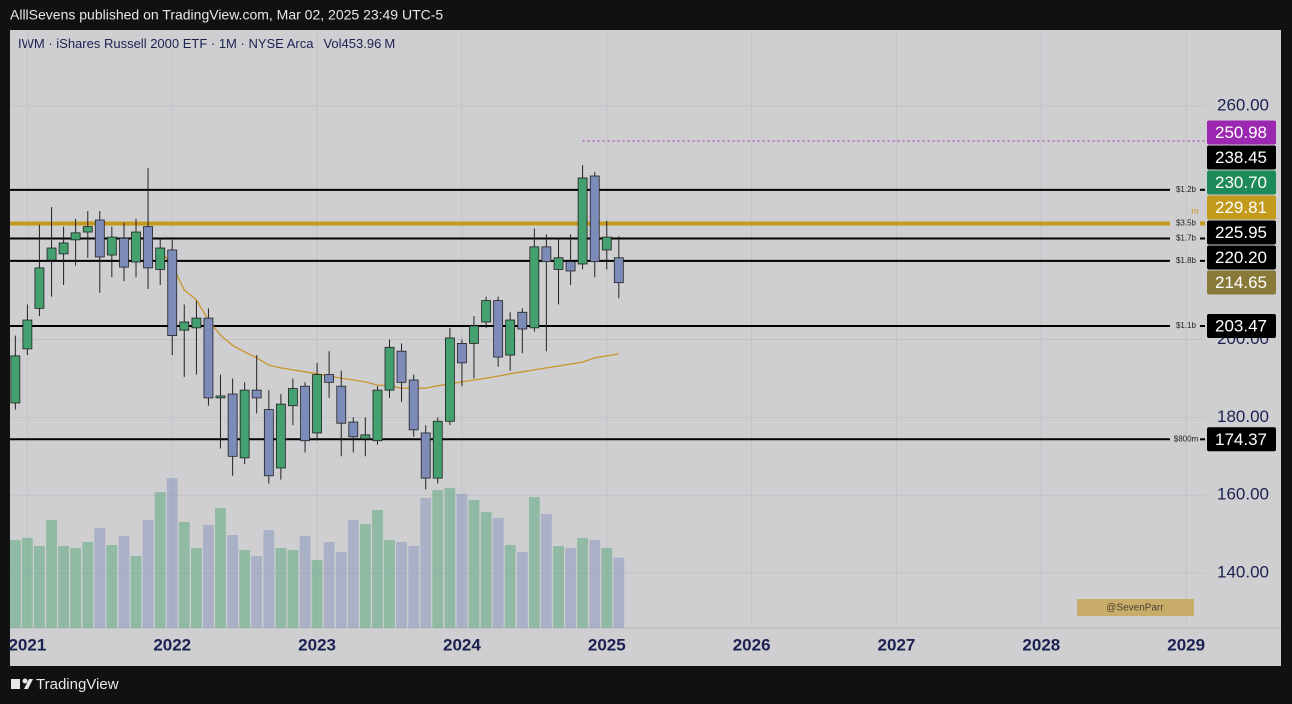 Image resolution: width=1292 pixels, height=704 pixels. Describe the element at coordinates (897, 644) in the screenshot. I see `x-tick-label: 2027` at that location.